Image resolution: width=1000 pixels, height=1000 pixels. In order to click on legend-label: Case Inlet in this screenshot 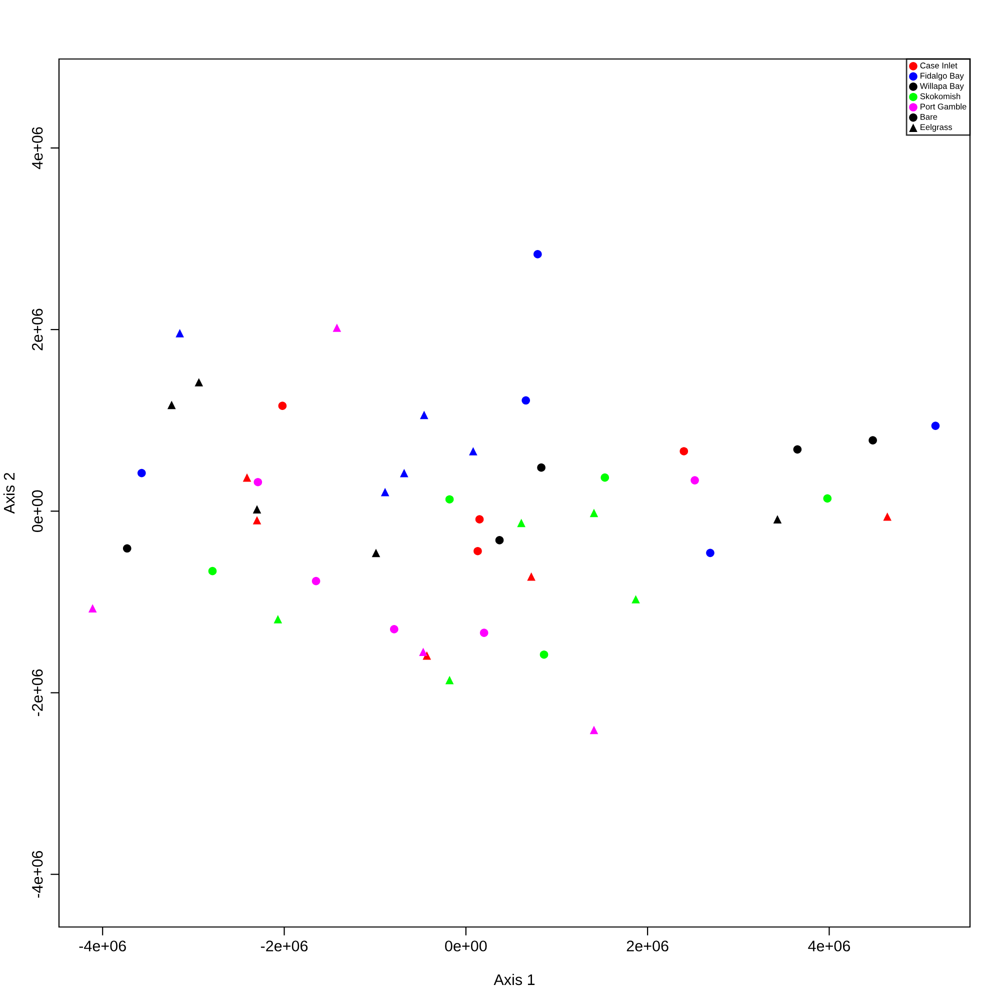, I will do `click(939, 65)`.